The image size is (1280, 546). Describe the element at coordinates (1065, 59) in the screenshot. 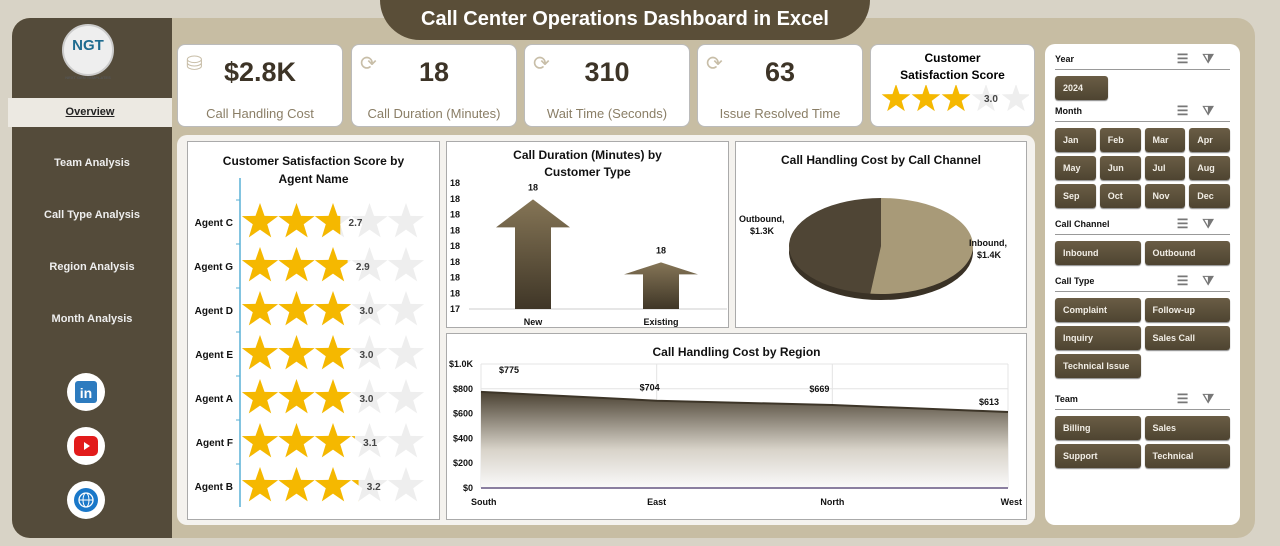

I see `slicer-title: Year` at that location.